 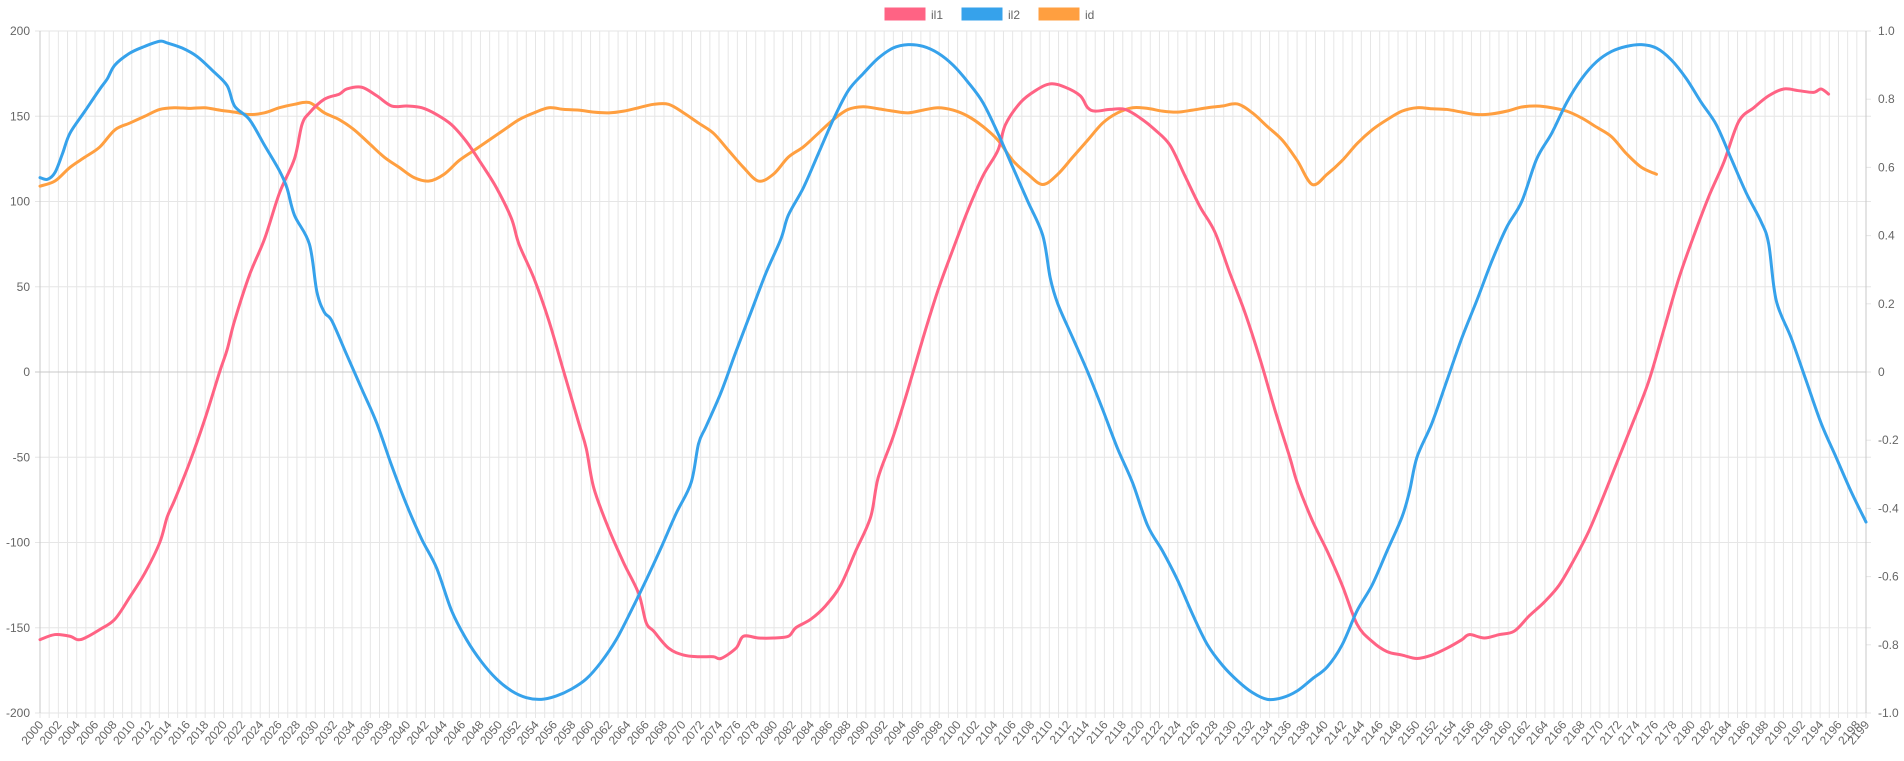 What do you see at coordinates (18, 372) in the screenshot?
I see `left-axis: -200 -150 -100 -50 0 50 100 150 200` at bounding box center [18, 372].